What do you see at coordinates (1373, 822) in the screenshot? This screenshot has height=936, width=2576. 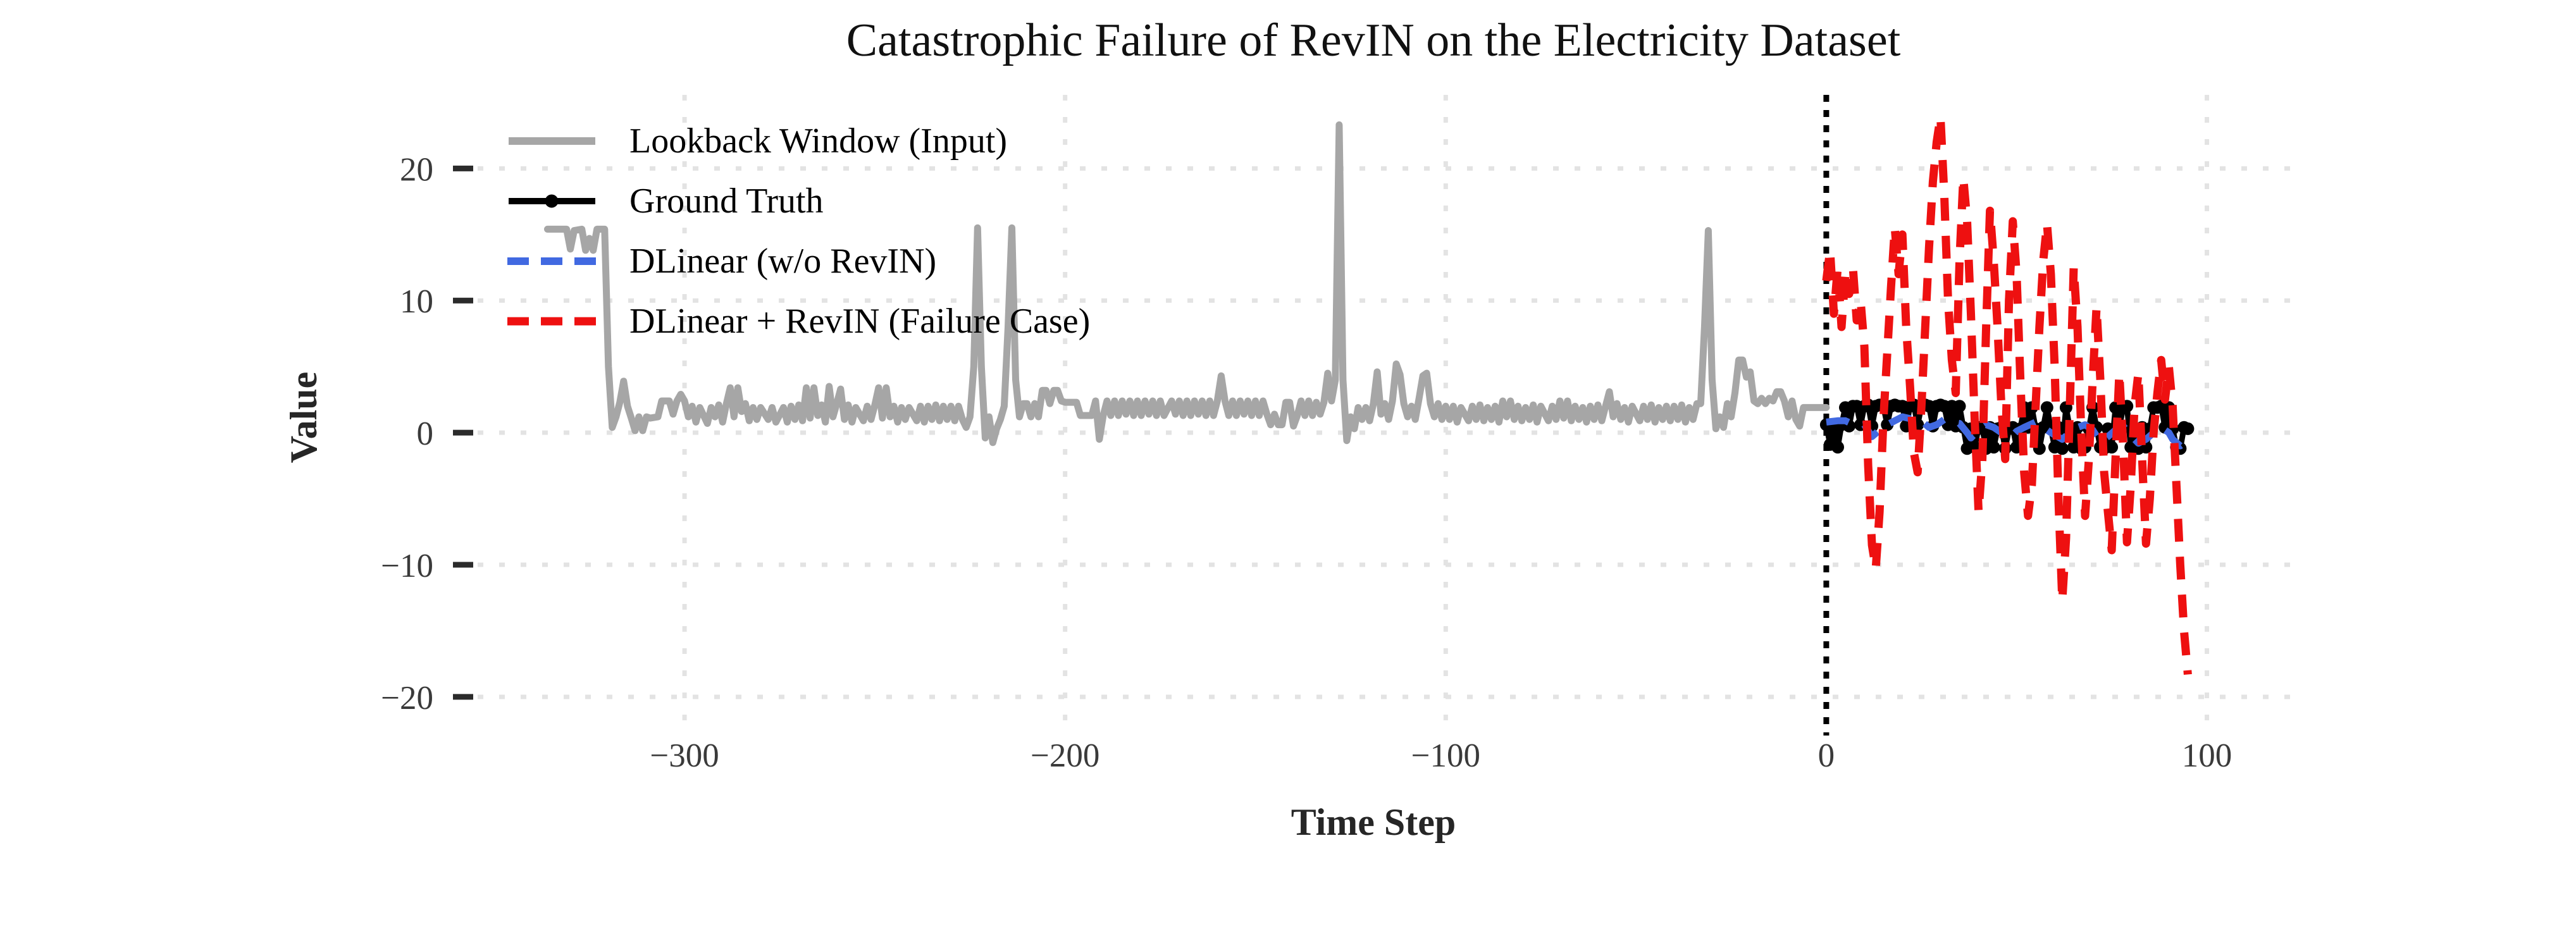 I see `x-axis-label: Time Step` at bounding box center [1373, 822].